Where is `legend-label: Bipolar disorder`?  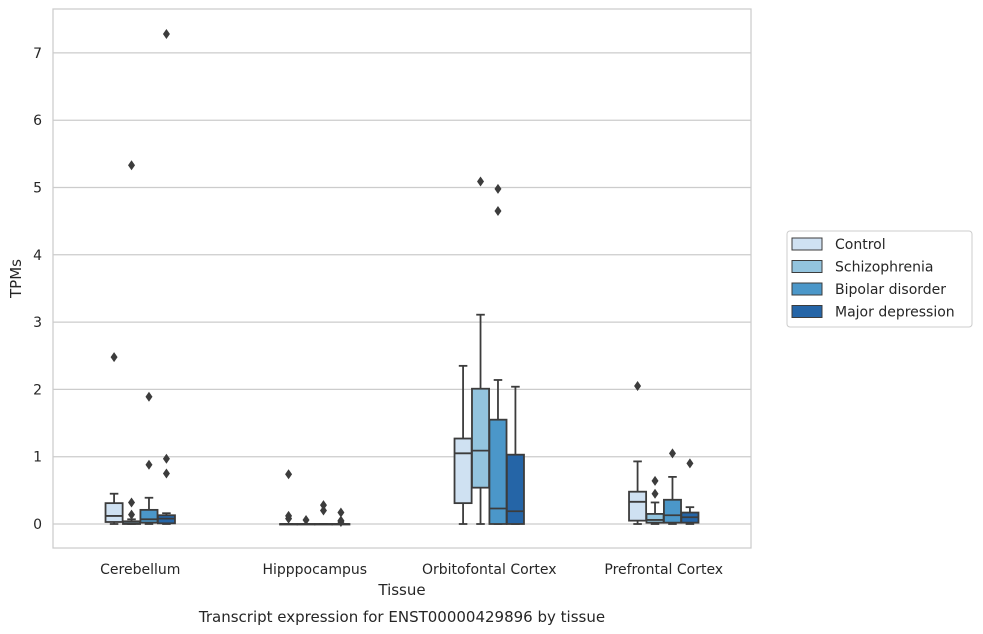
legend-label: Bipolar disorder is located at coordinates (890, 290).